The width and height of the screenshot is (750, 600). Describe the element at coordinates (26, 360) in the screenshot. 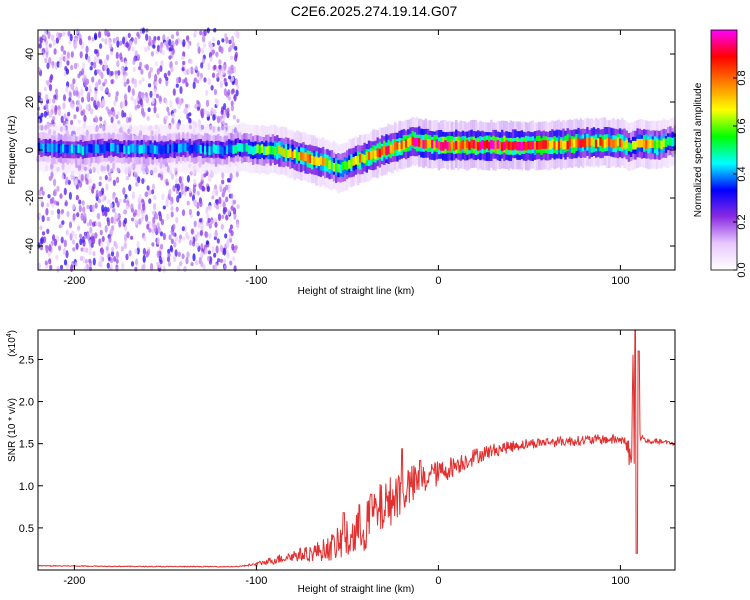

I see `y-tick-label: 2.5` at that location.